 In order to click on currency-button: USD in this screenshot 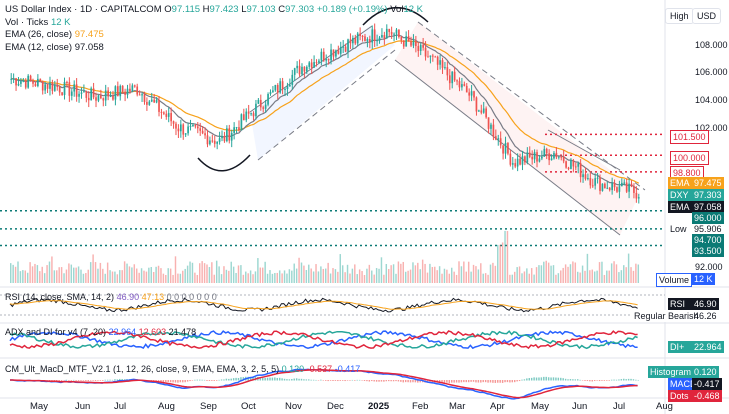, I will do `click(707, 16)`.